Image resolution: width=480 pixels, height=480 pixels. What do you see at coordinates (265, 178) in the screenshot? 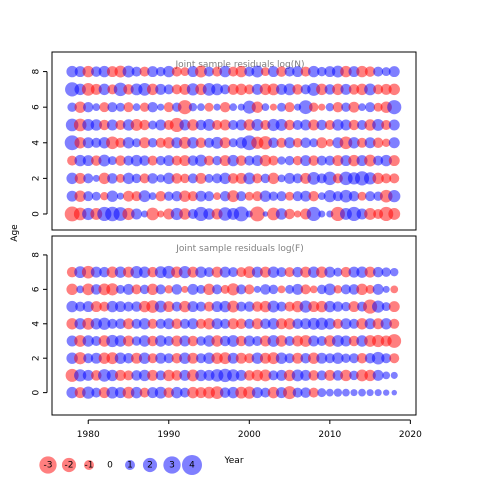
I see `bubble-top-age2-y2002` at bounding box center [265, 178].